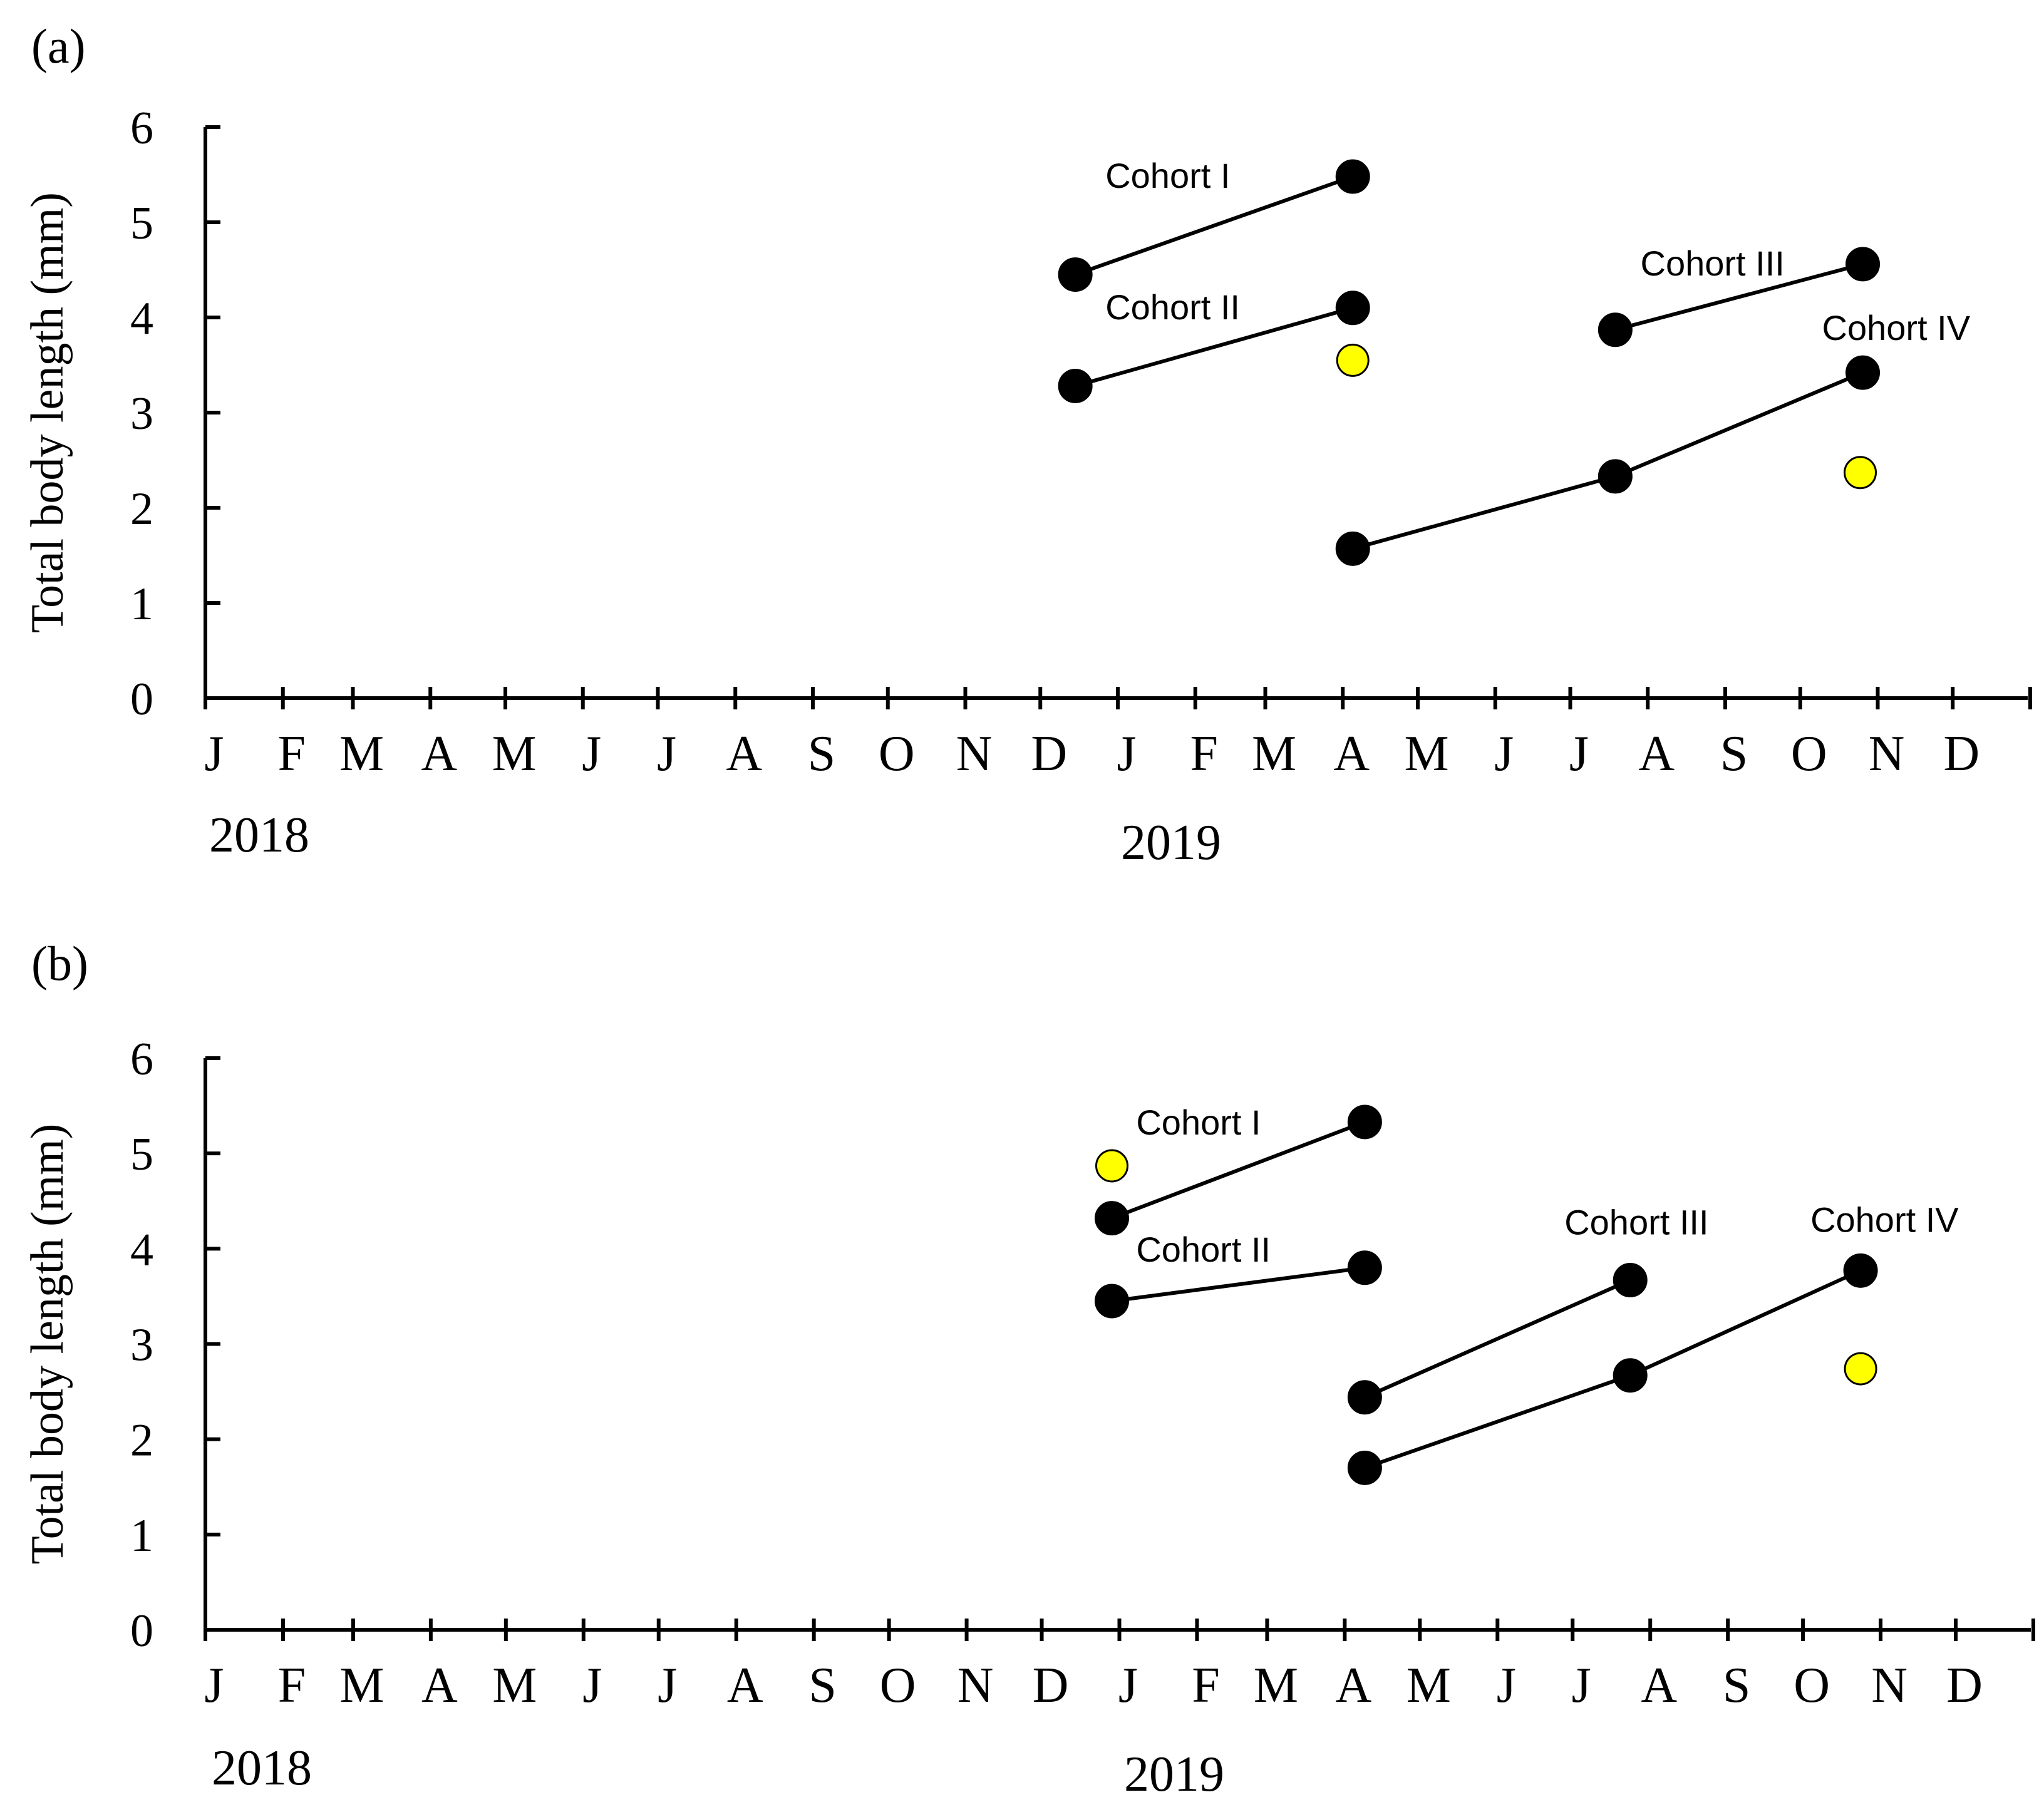  Describe the element at coordinates (1167, 176) in the screenshot. I see `series-label: Cohort I` at that location.